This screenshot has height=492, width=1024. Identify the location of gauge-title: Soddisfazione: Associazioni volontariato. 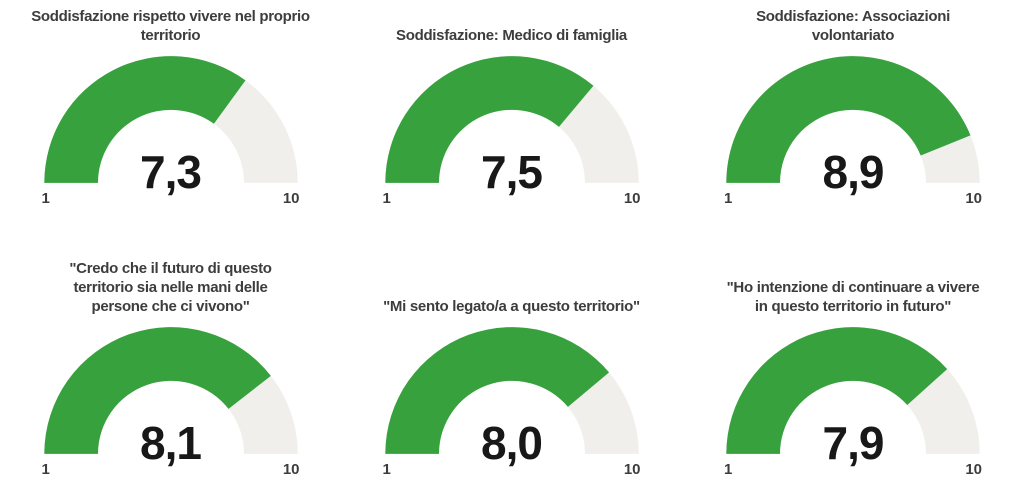
(853, 26).